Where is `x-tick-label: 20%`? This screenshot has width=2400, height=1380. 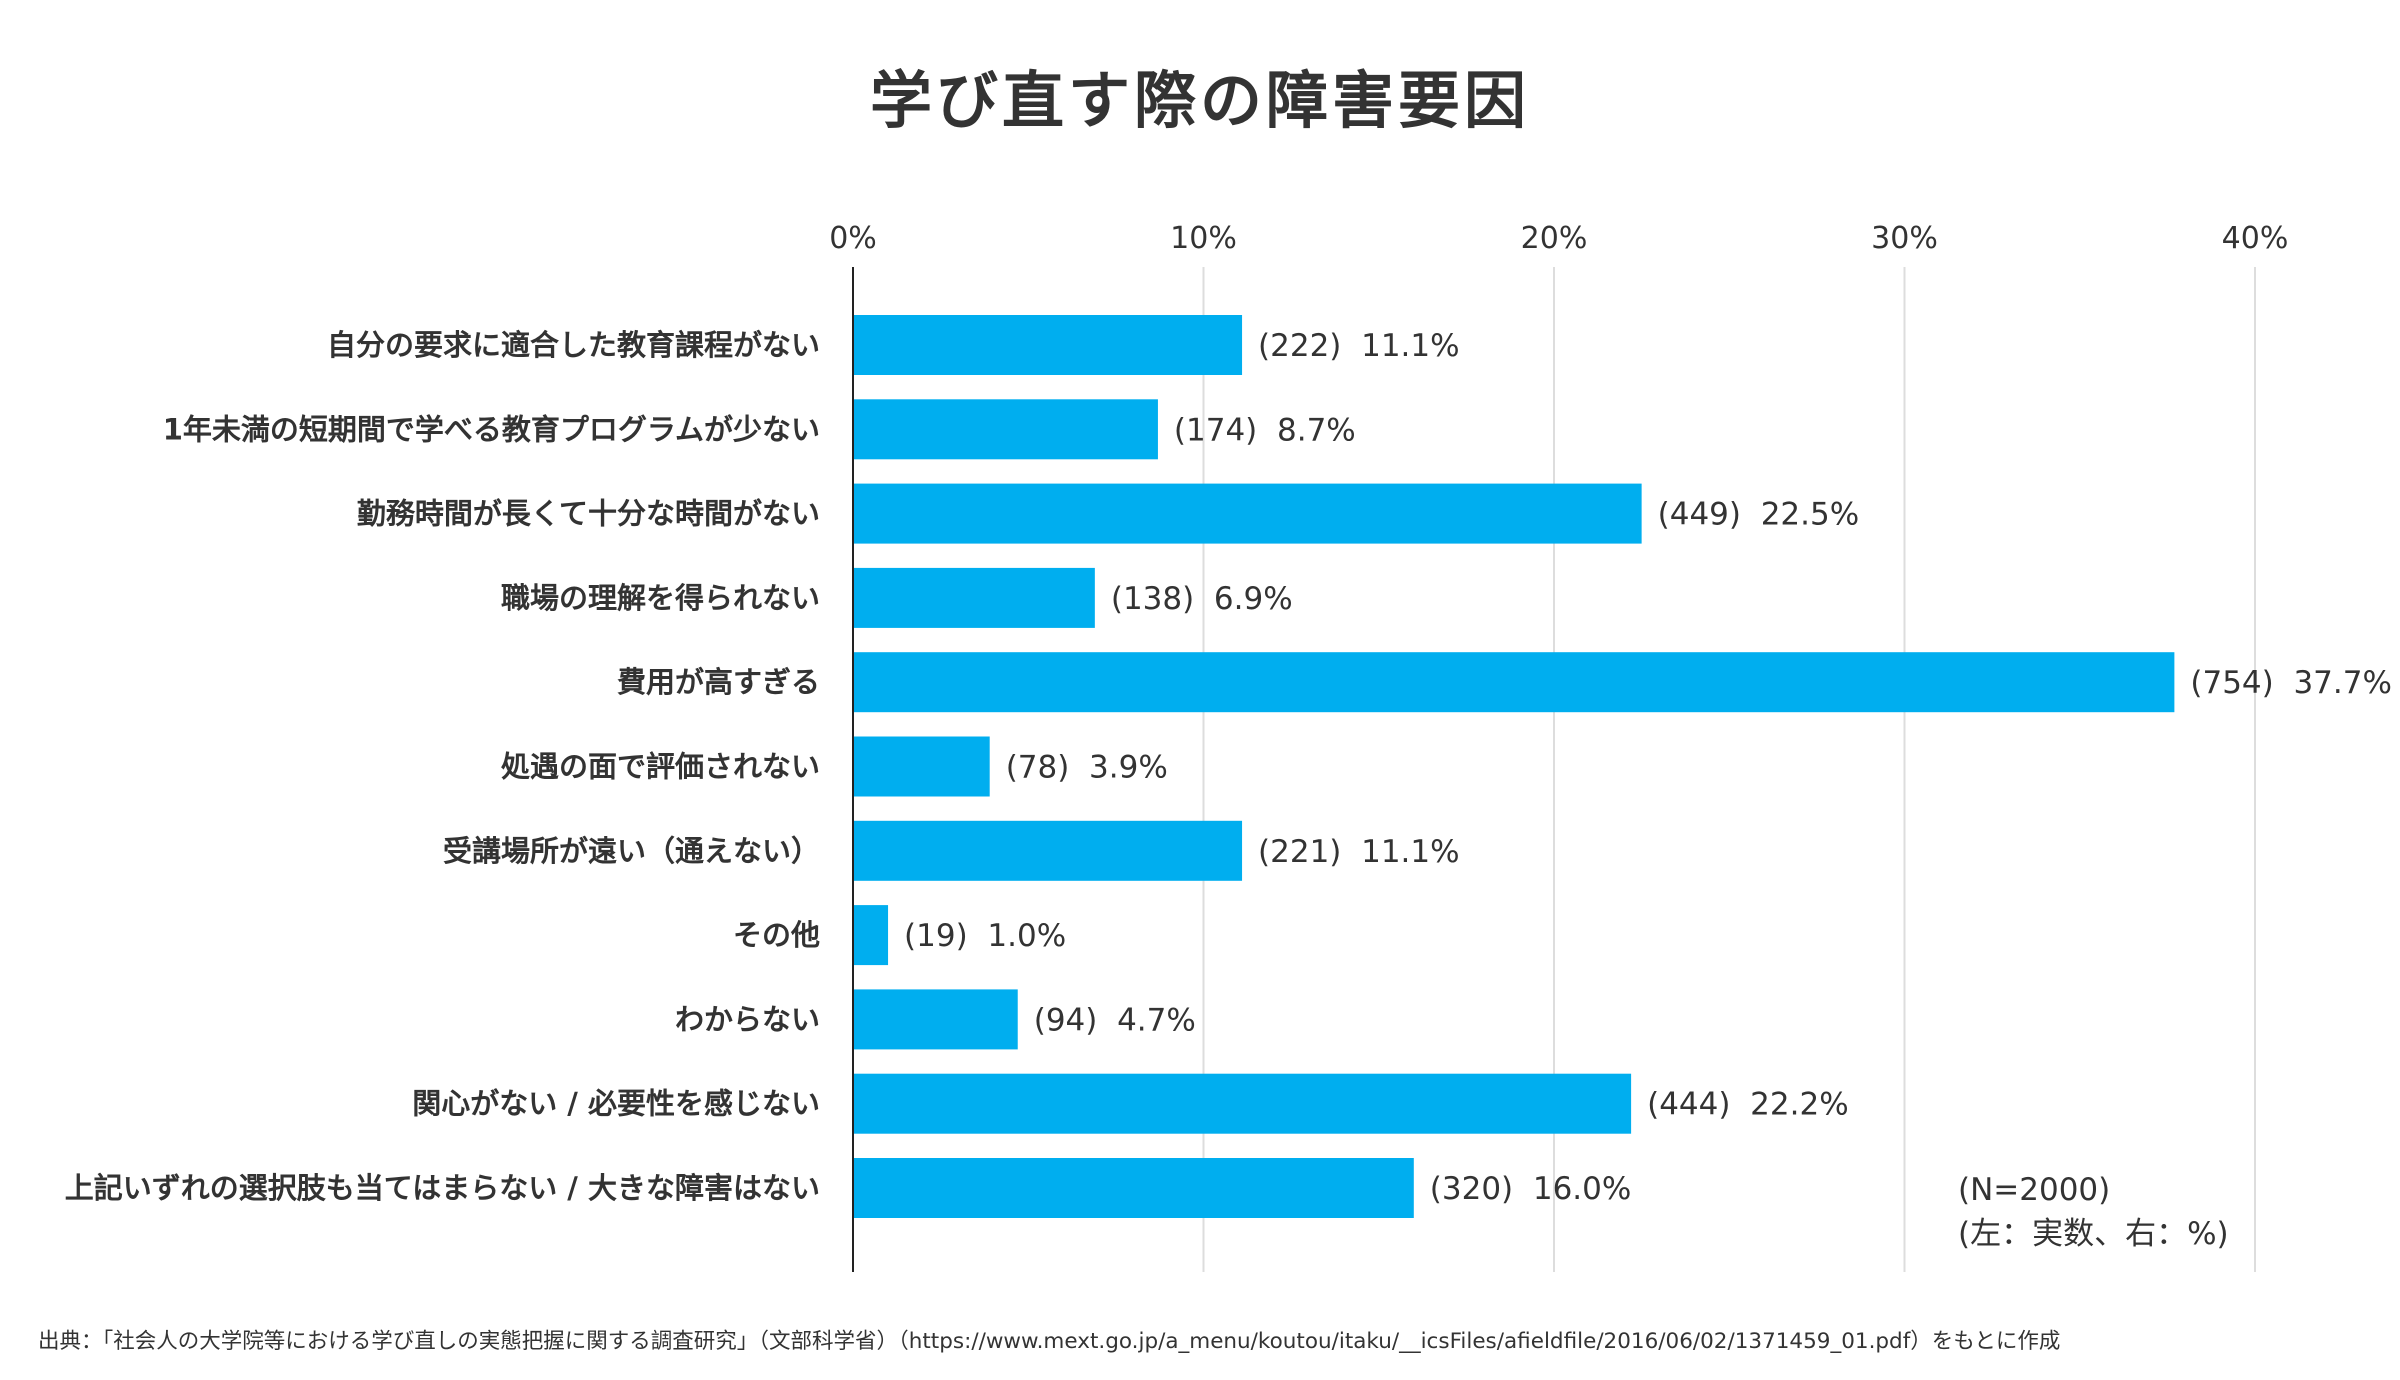
x-tick-label: 20% is located at coordinates (1554, 238).